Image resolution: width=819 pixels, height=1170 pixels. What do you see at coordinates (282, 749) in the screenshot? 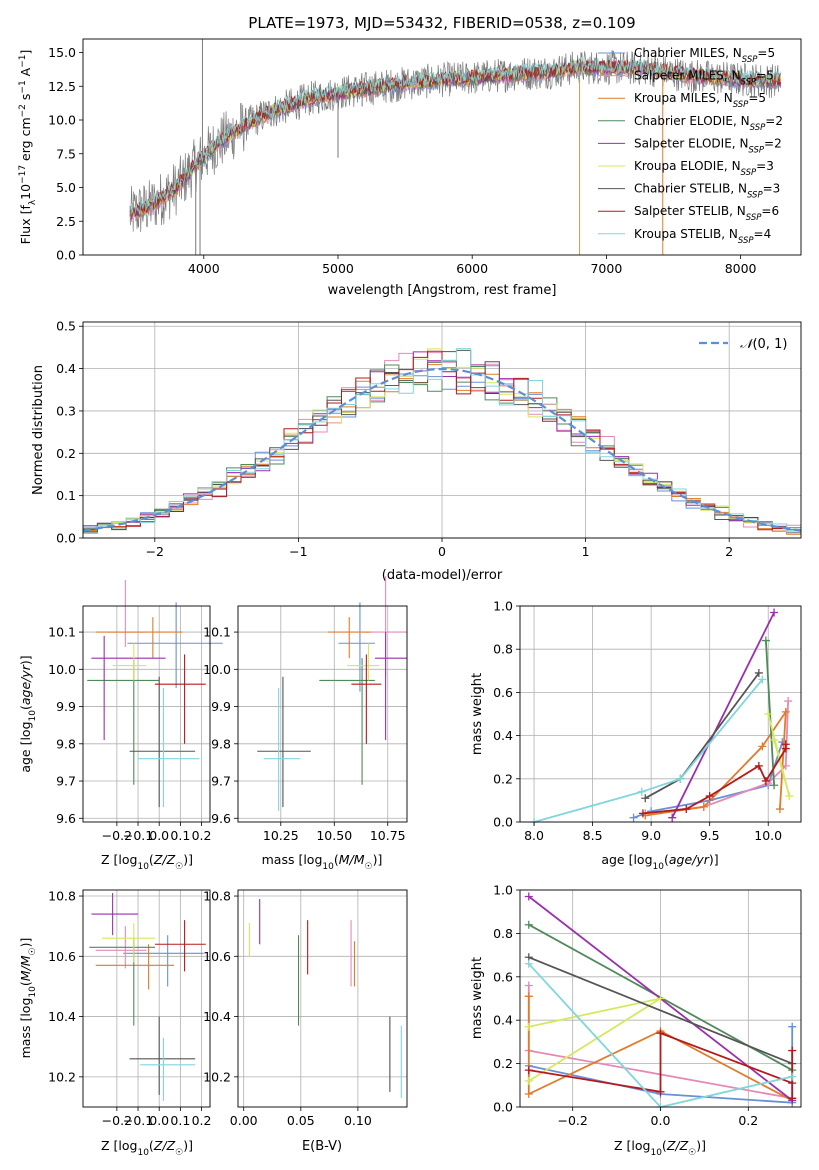
I see `errorbar-kroupa-stelib` at bounding box center [282, 749].